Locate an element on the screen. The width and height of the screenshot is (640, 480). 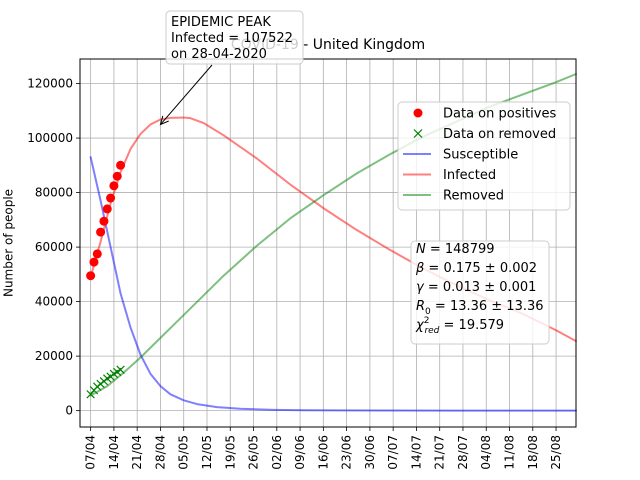
x-tick-label: 19/05 is located at coordinates (230, 452).